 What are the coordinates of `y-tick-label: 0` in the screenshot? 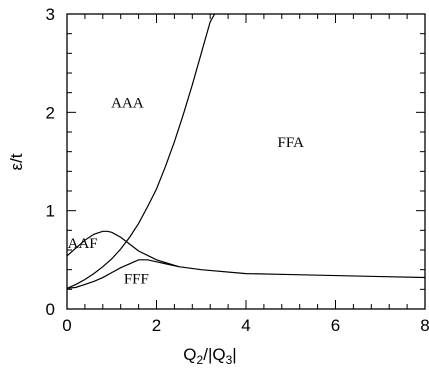 It's located at (50, 309).